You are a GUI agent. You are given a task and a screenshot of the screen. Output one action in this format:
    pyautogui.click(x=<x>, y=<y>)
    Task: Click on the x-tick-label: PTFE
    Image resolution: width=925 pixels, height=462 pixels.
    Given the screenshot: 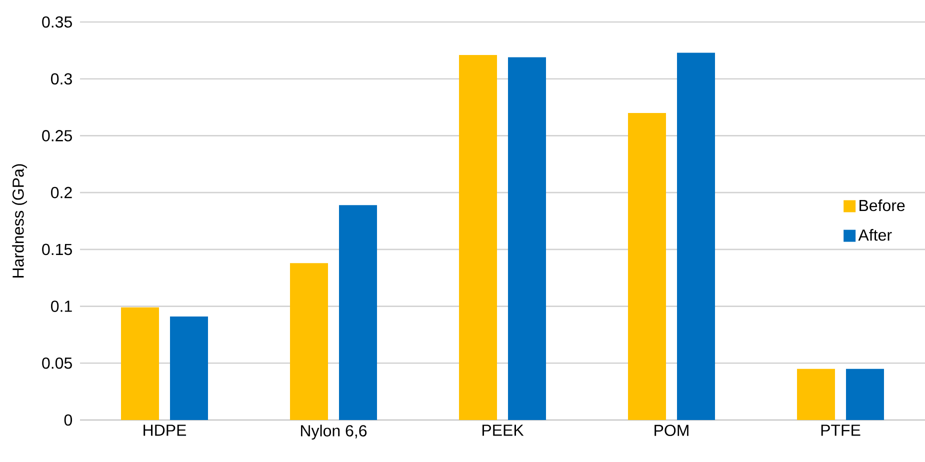 What is the action you would take?
    pyautogui.click(x=840, y=430)
    